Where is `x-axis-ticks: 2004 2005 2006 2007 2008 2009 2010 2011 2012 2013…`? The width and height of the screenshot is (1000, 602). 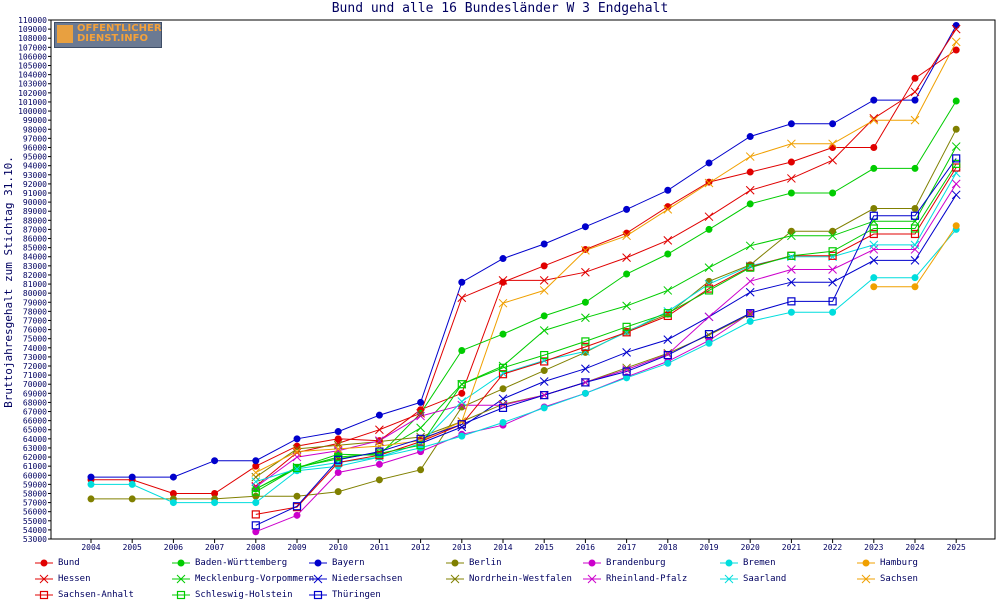
x-axis-ticks: 2004 2005 2006 2007 2008 2009 2010 2011 2012 2013… is located at coordinates (523, 545).